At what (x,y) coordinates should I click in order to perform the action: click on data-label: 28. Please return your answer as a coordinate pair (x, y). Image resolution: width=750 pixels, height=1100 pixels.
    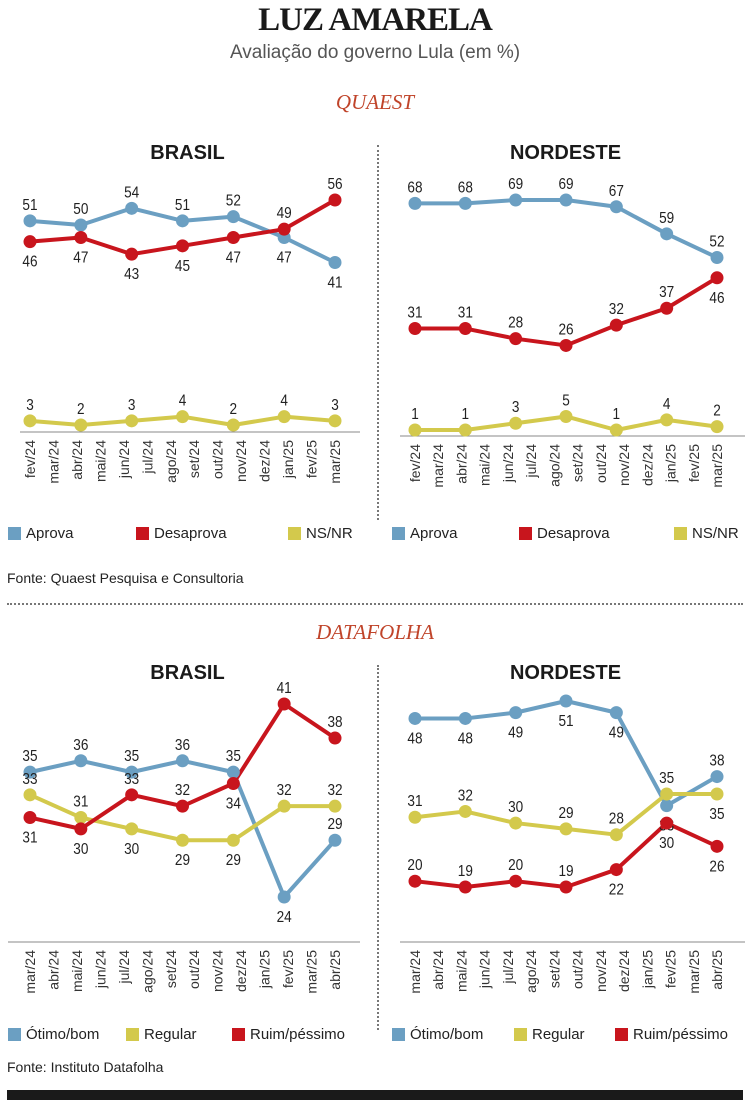
    Looking at the image, I should click on (515, 323).